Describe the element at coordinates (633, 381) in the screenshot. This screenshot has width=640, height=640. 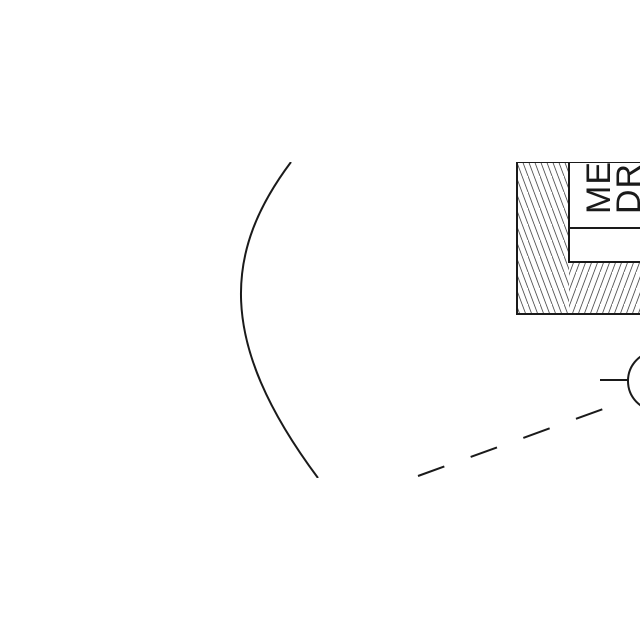
I see `fixture-circle` at that location.